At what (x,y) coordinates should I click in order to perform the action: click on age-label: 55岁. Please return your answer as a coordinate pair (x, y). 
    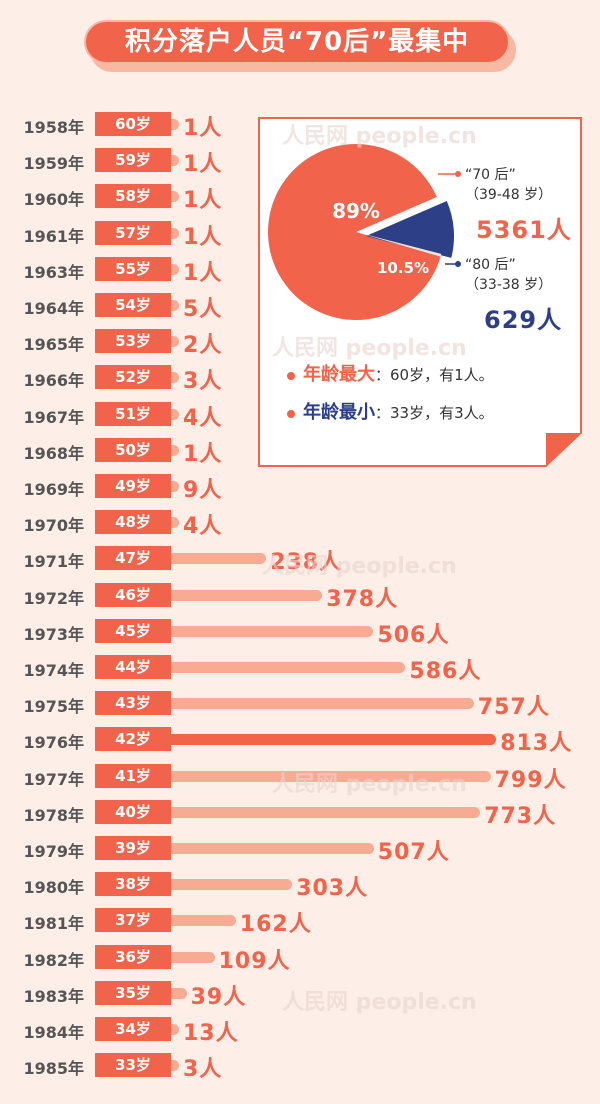
    Looking at the image, I should click on (133, 268).